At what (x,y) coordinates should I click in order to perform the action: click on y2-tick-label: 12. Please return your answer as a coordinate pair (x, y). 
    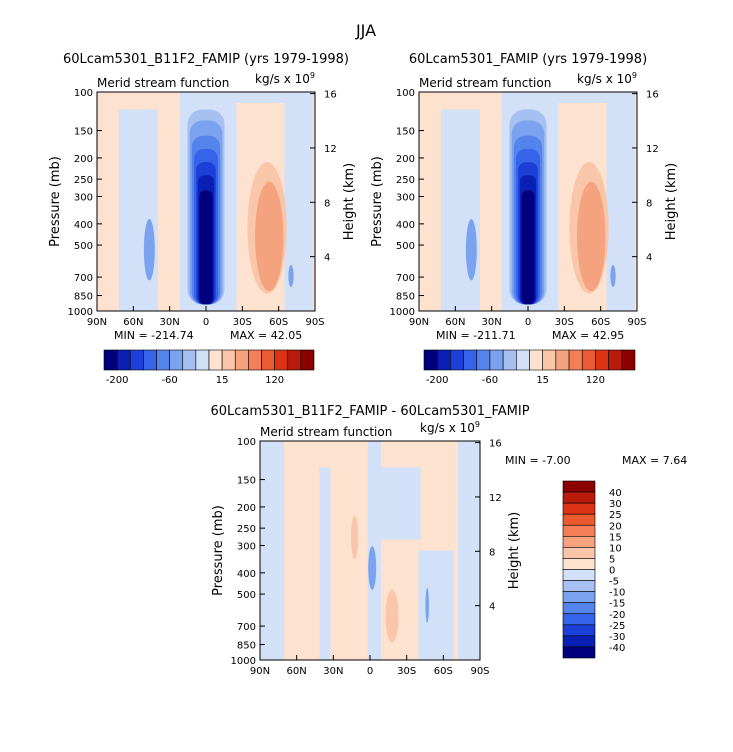
    Looking at the image, I should click on (495, 498).